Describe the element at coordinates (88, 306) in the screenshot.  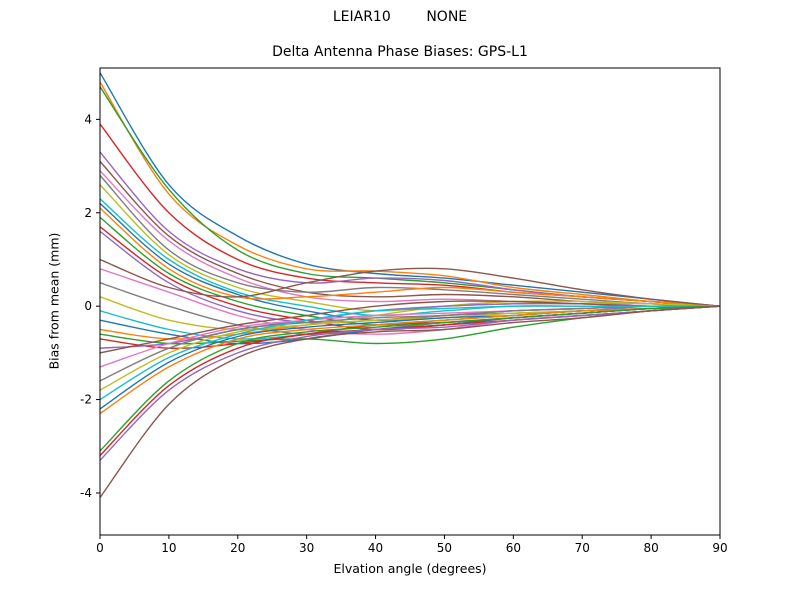
I see `y-tick-label: 0` at that location.